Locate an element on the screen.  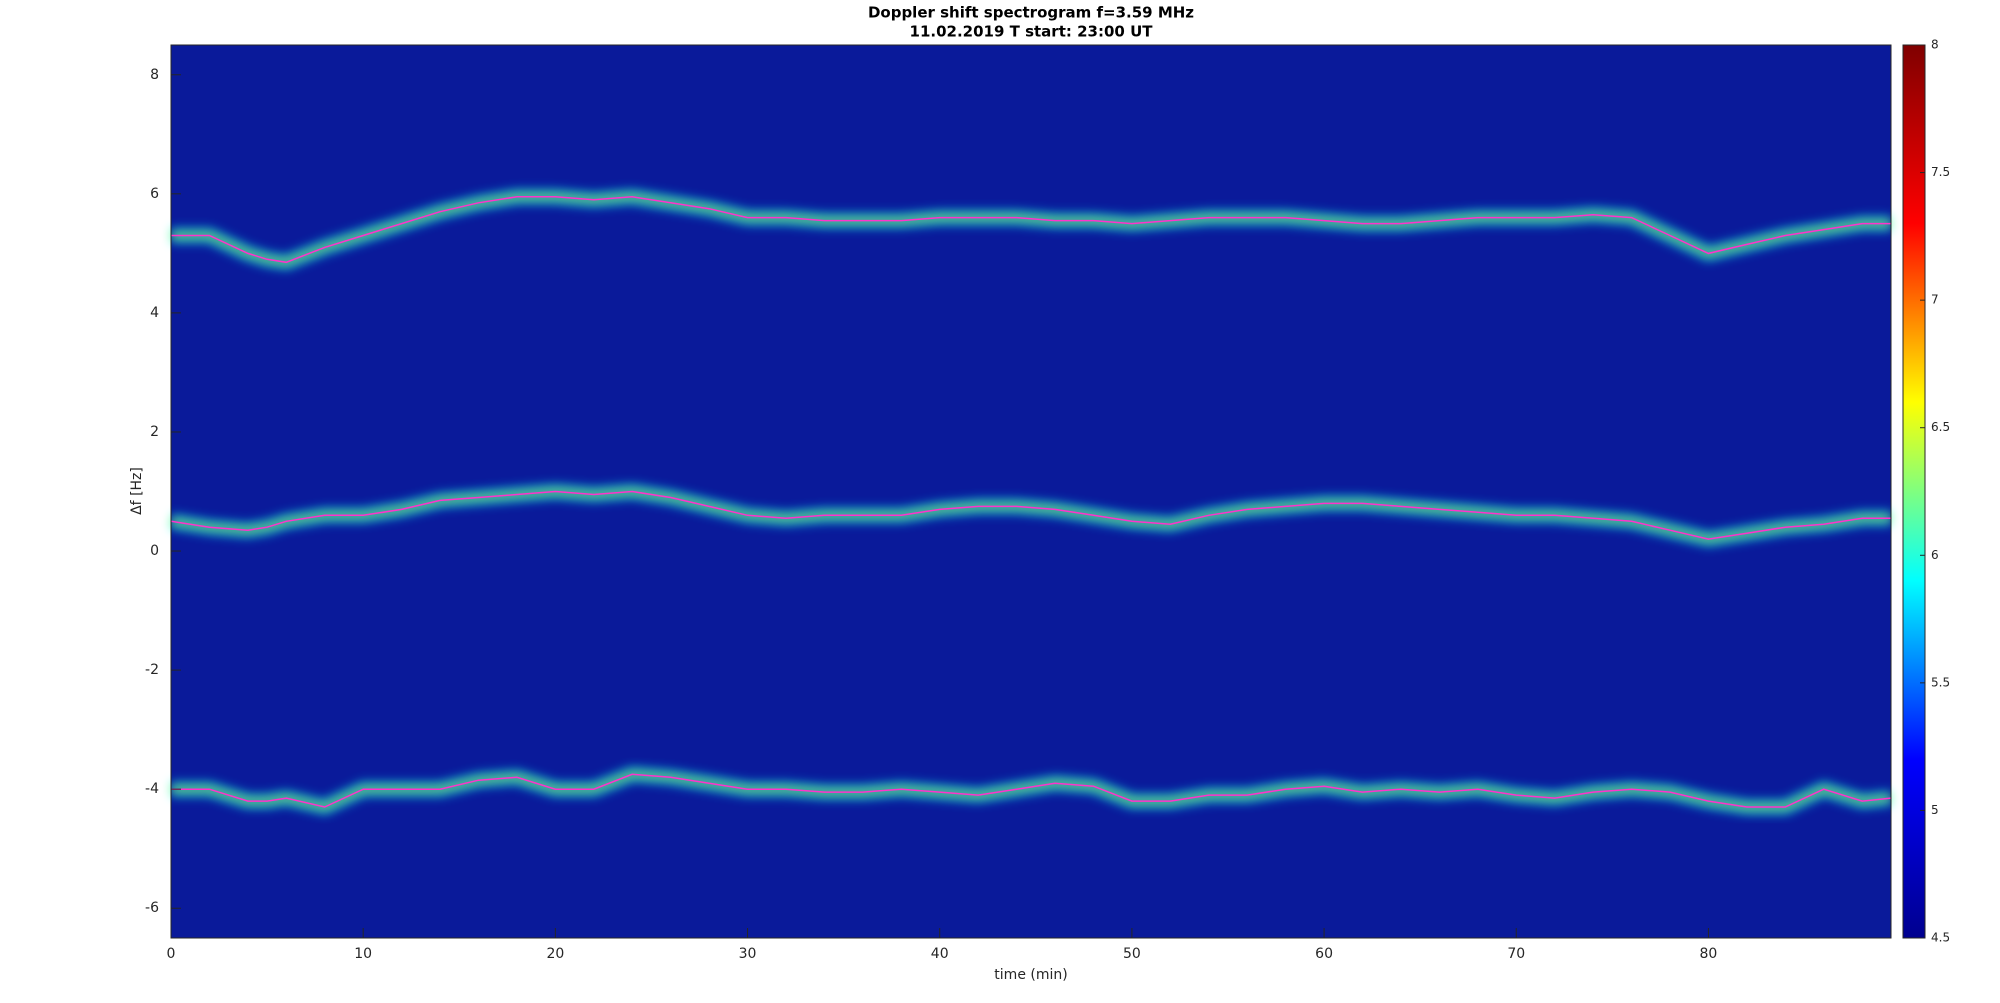
colorbar is located at coordinates (1914, 491).